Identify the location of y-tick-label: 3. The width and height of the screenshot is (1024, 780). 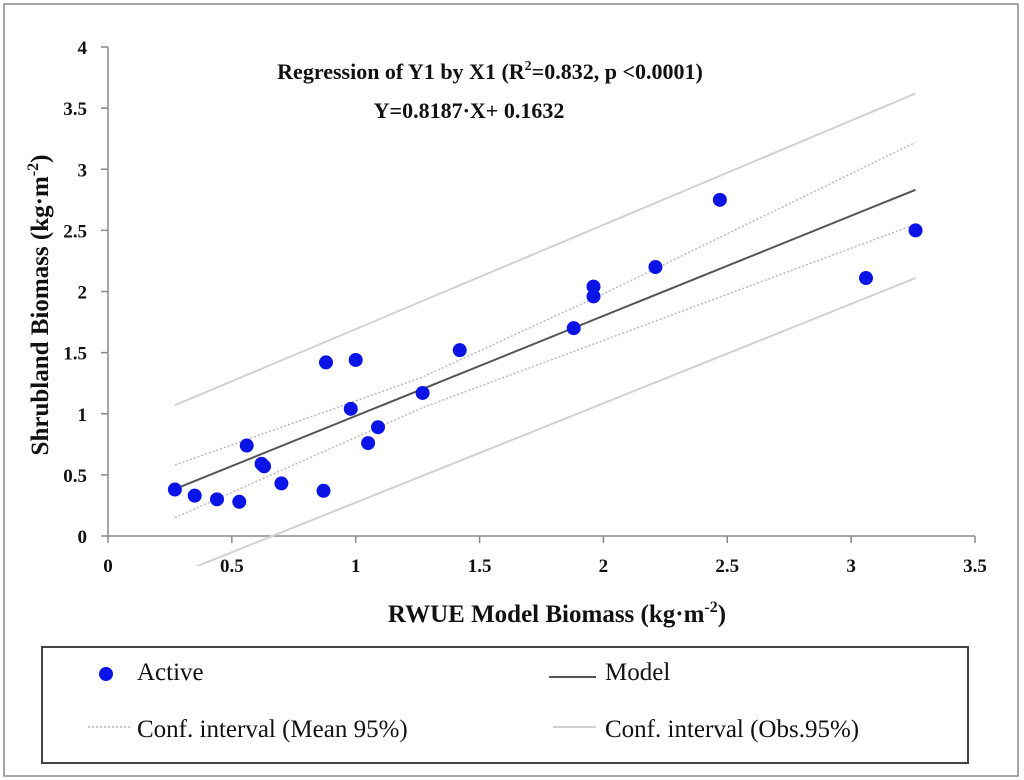
(83, 170).